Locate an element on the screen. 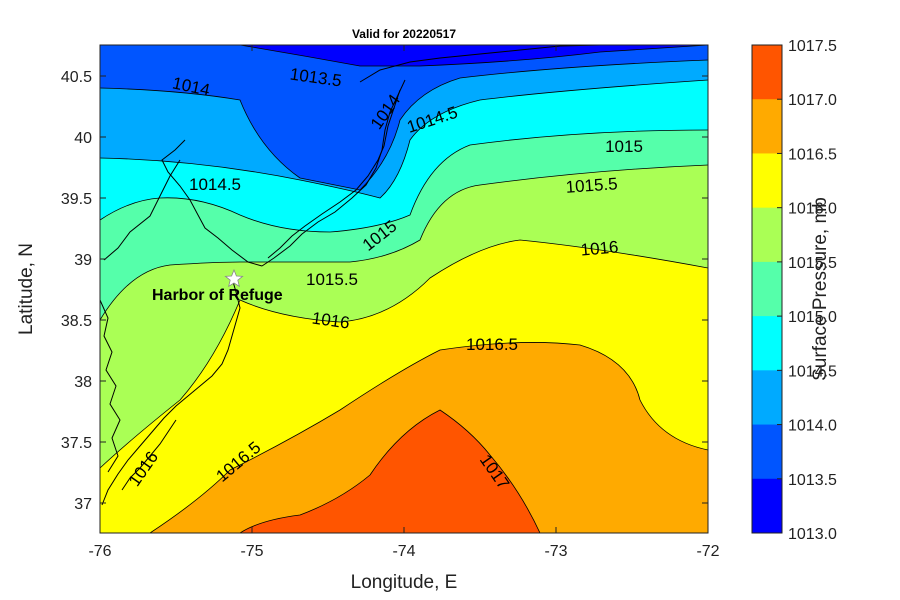 The image size is (900, 600). contour-label: 1015 is located at coordinates (624, 146).